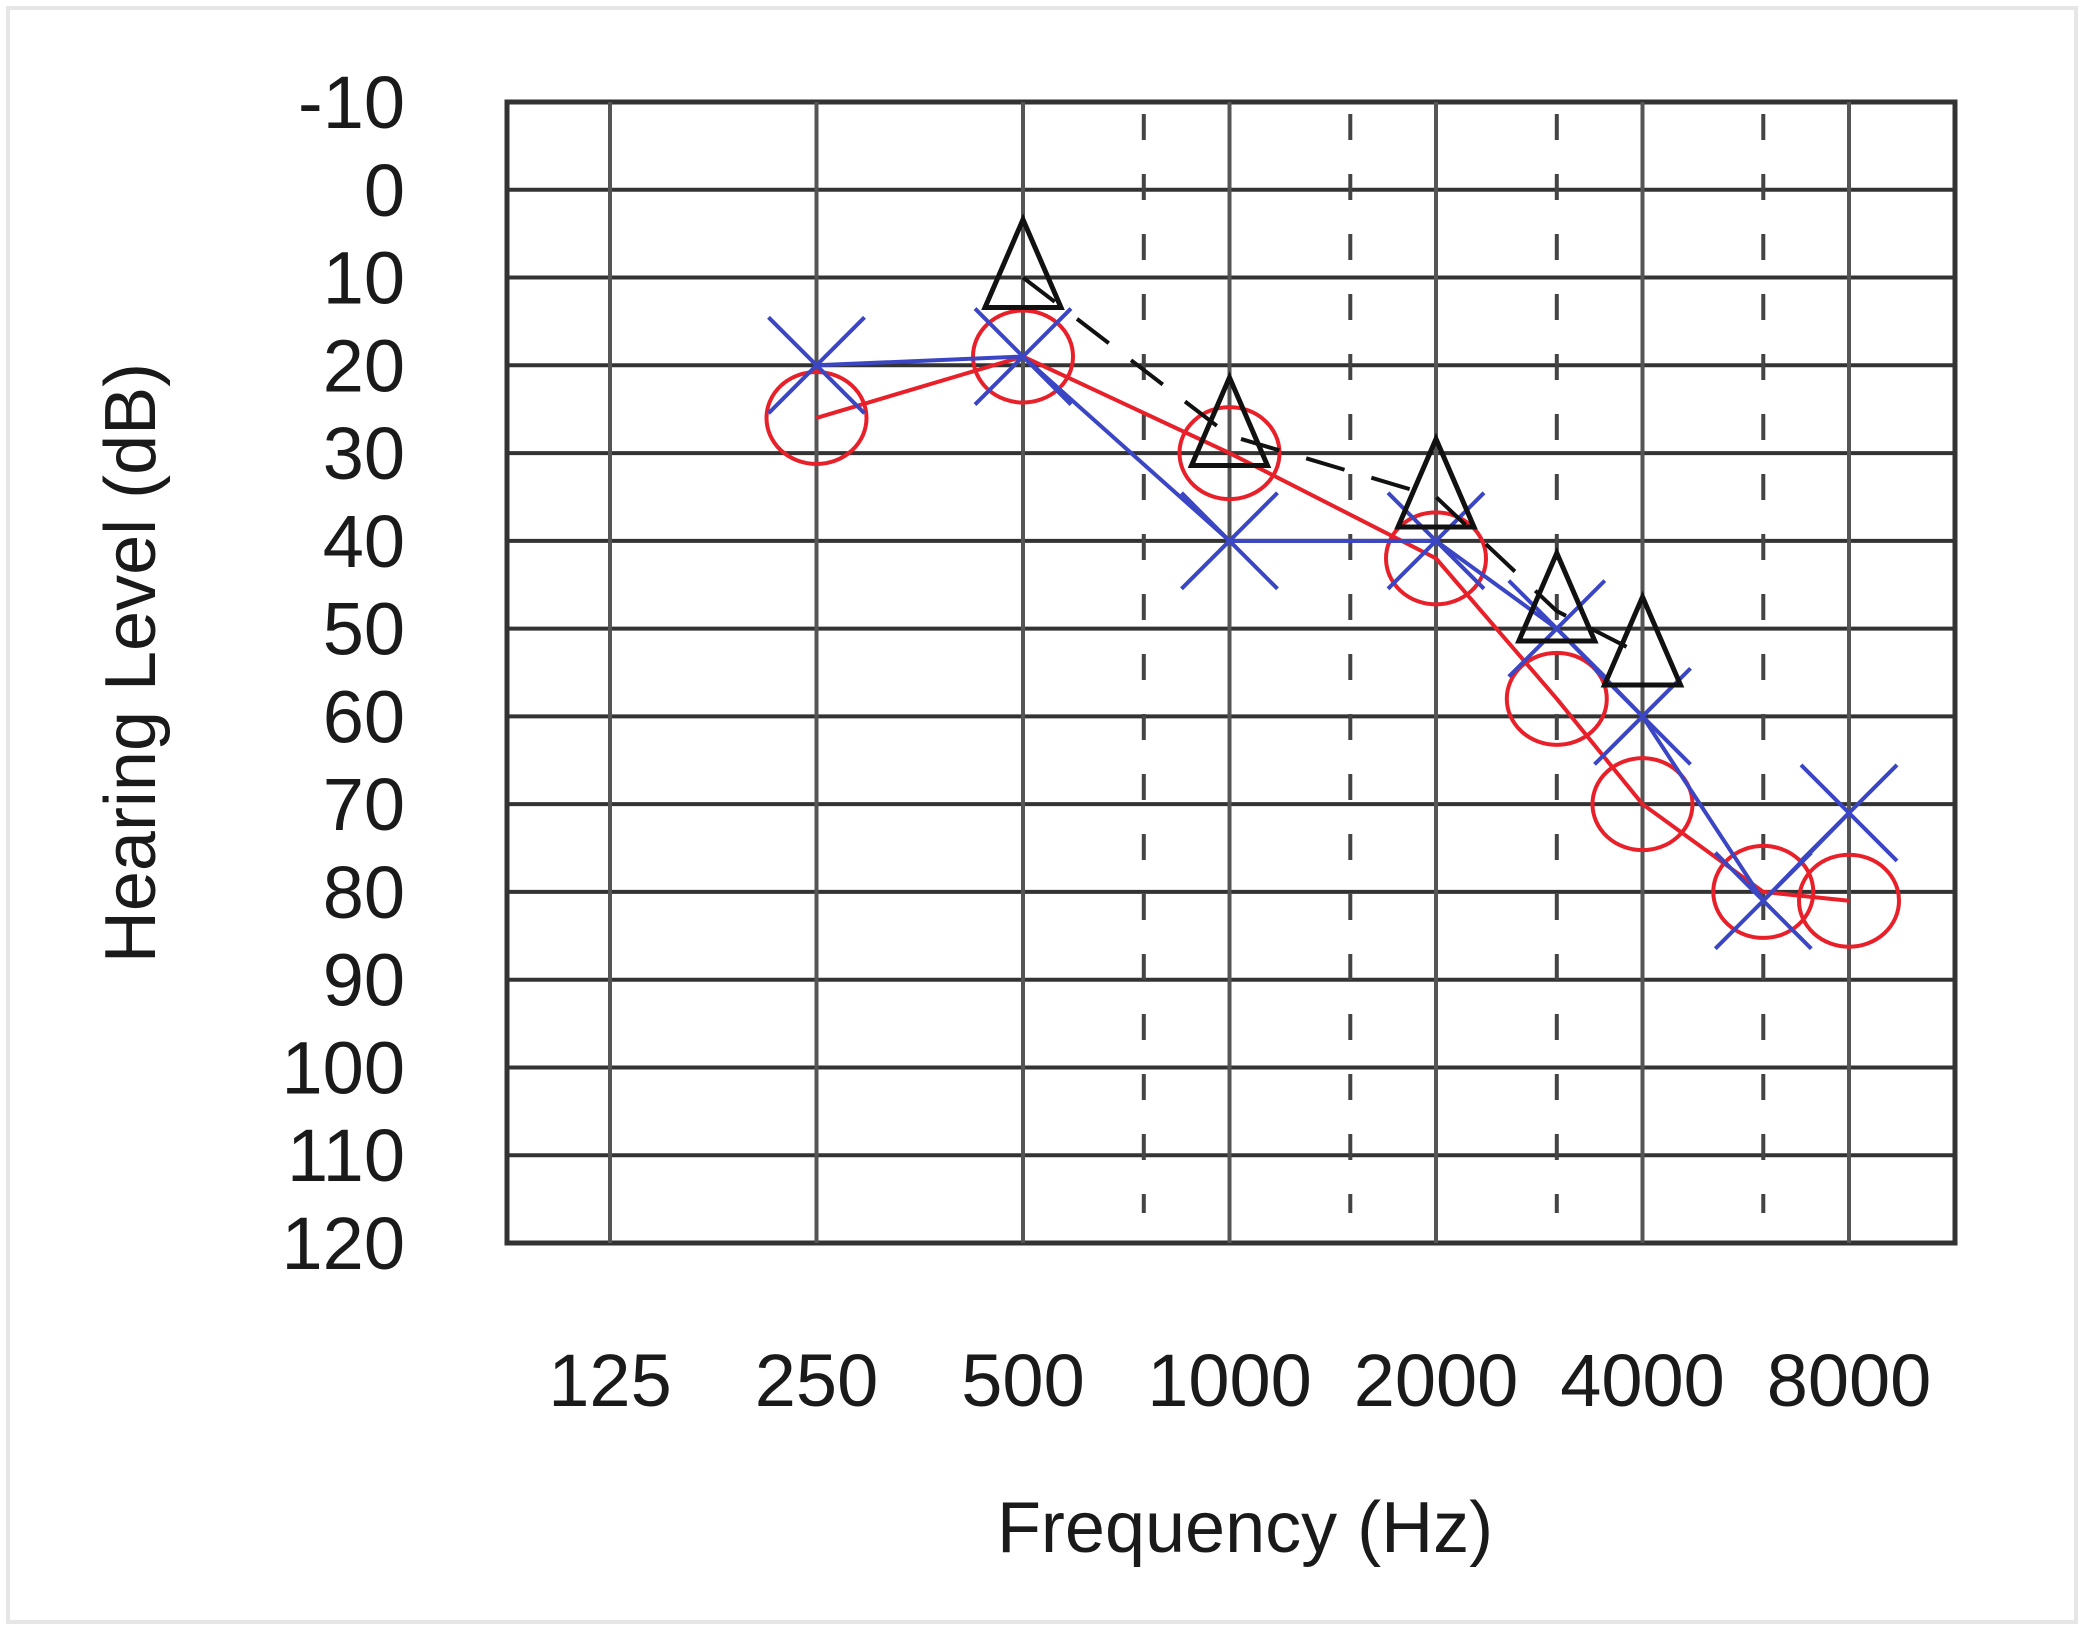 The width and height of the screenshot is (2088, 1632). I want to click on x-tick-label: 1000, so click(1229, 1380).